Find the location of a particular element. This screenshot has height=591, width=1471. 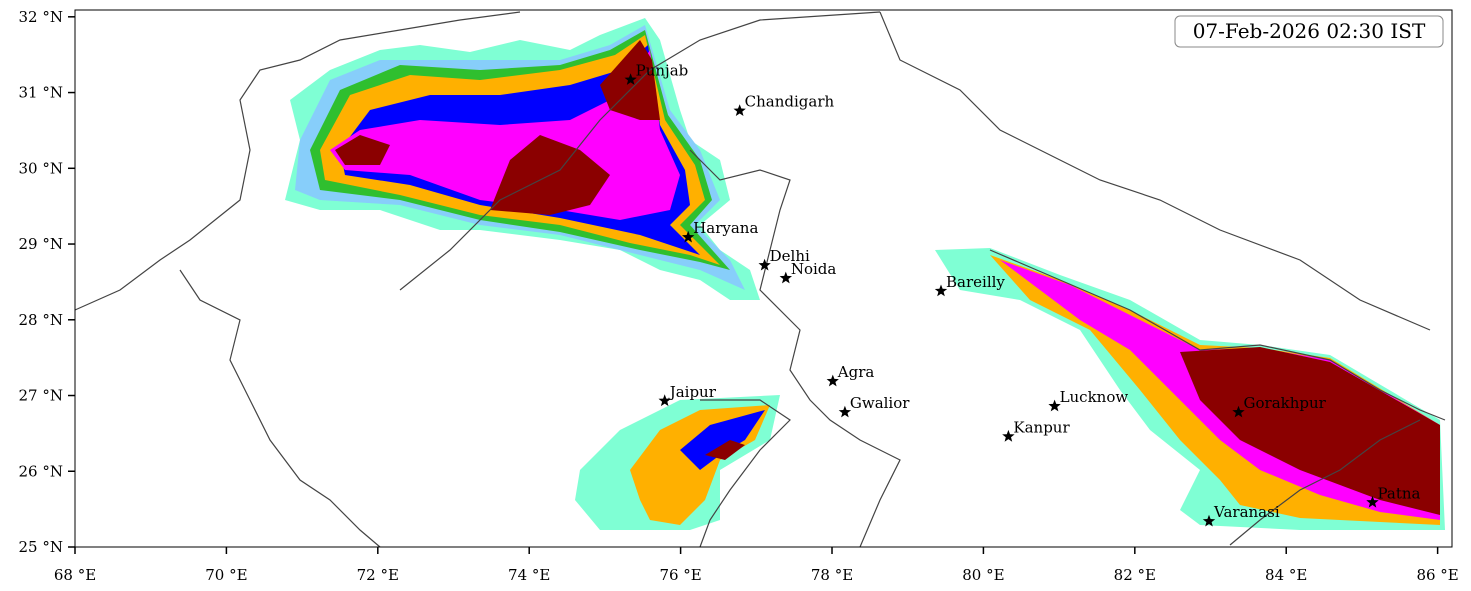

city-label: Gorakhpur is located at coordinates (1285, 403).